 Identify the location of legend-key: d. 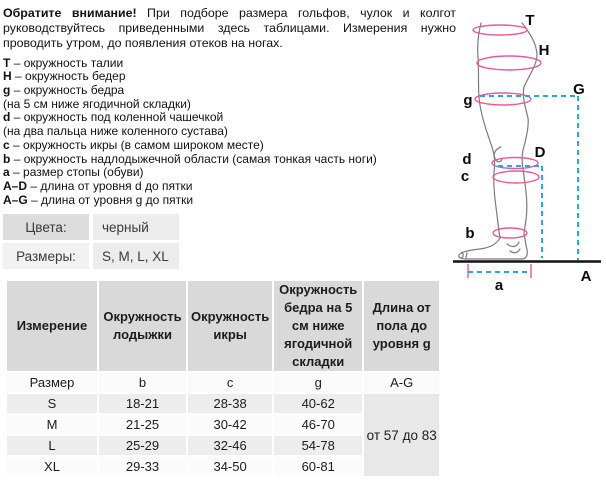
(7, 117).